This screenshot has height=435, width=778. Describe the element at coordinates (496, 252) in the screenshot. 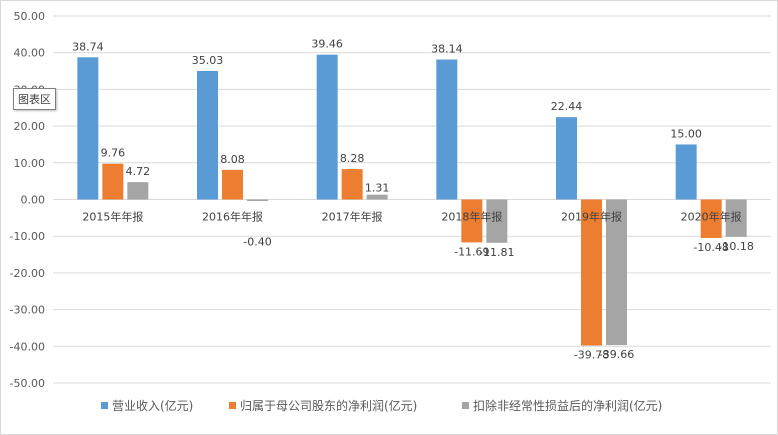

I see `data-label: -11.81` at that location.